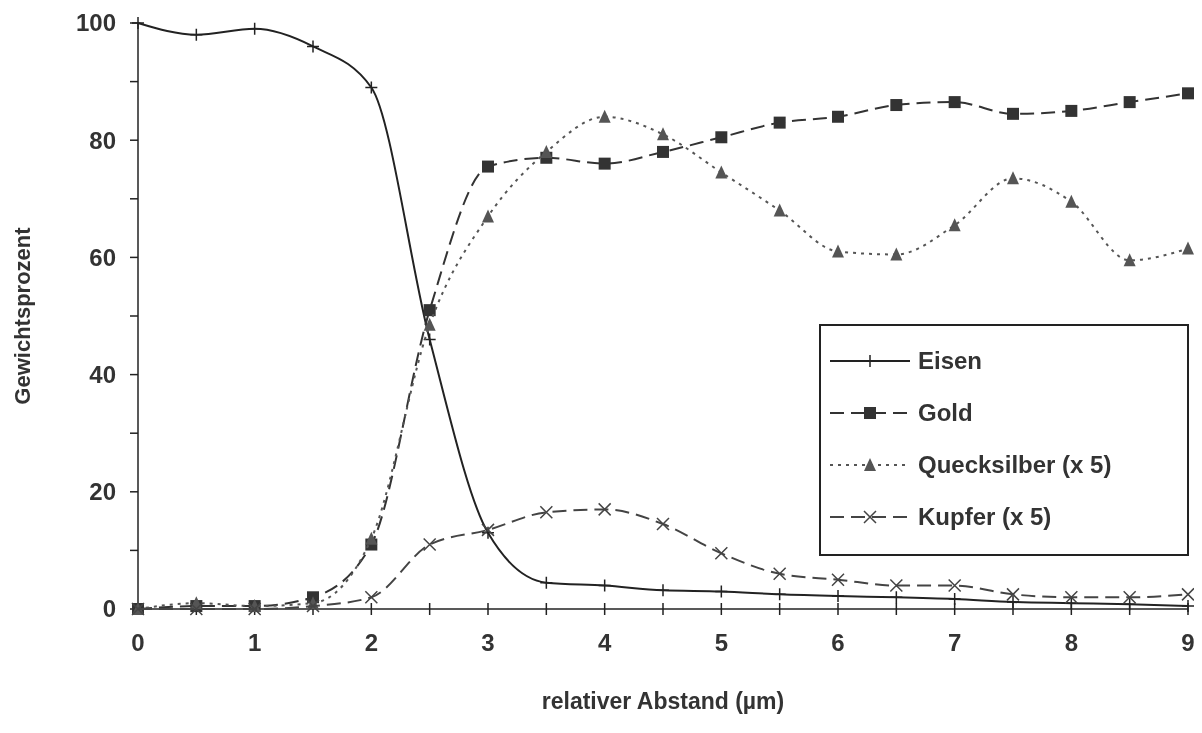 Image resolution: width=1202 pixels, height=733 pixels. I want to click on x-tick-label: 5, so click(721, 642).